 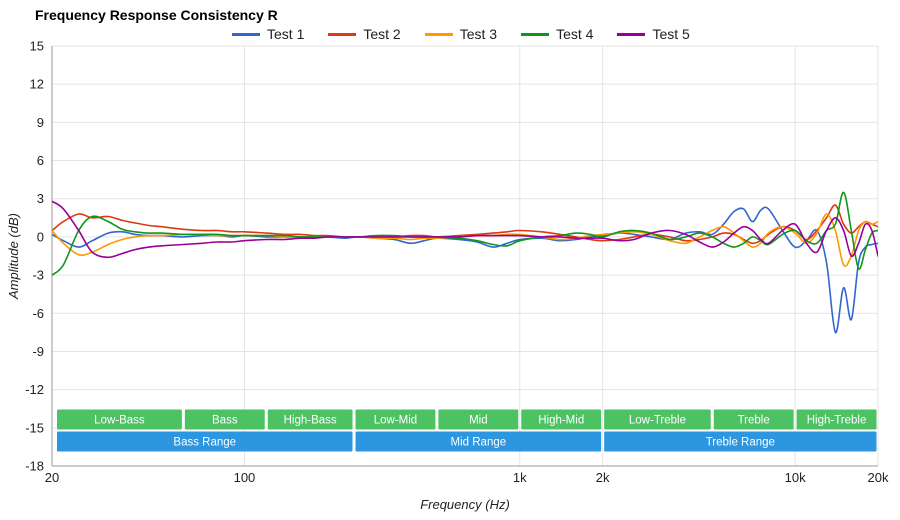 I want to click on band-label-mid: Mid, so click(x=478, y=421).